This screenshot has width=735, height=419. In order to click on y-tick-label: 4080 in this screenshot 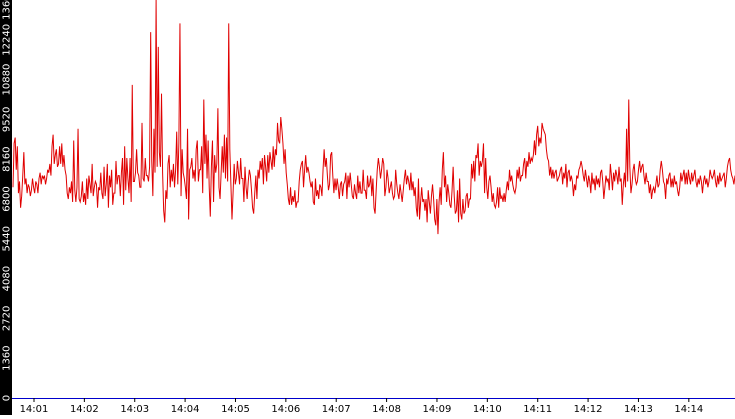, I will do `click(7, 278)`.